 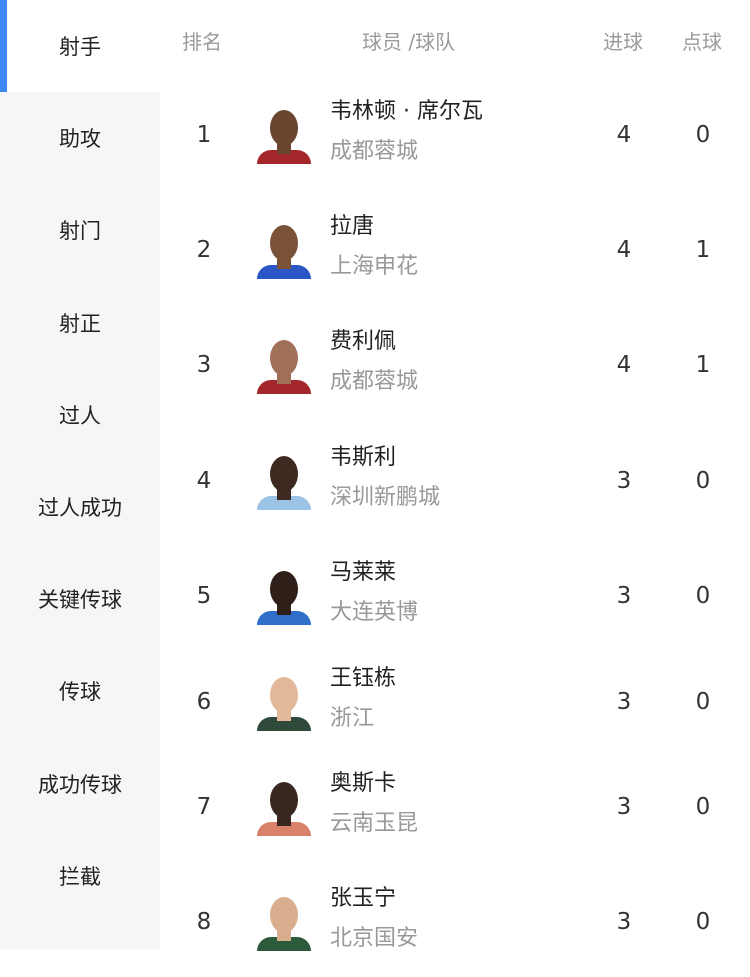 What do you see at coordinates (352, 718) in the screenshot?
I see `team-name: 浙江` at bounding box center [352, 718].